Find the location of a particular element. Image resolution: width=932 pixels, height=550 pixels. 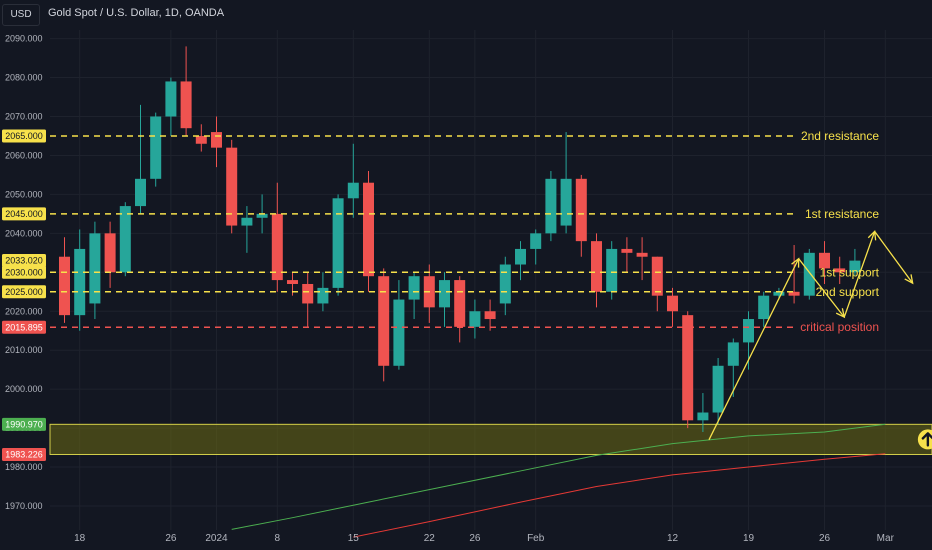

y-tick-label: 2090.000 is located at coordinates (24, 39).